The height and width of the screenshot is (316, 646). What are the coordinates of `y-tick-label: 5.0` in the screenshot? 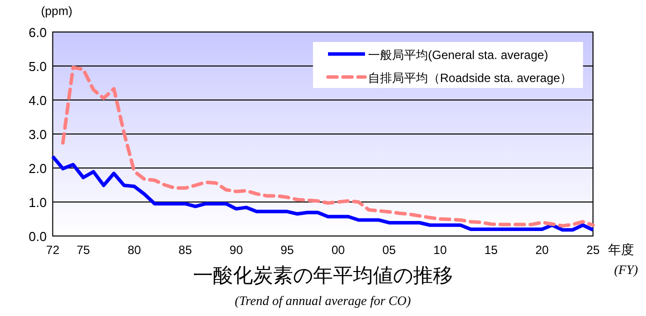 It's located at (37, 66).